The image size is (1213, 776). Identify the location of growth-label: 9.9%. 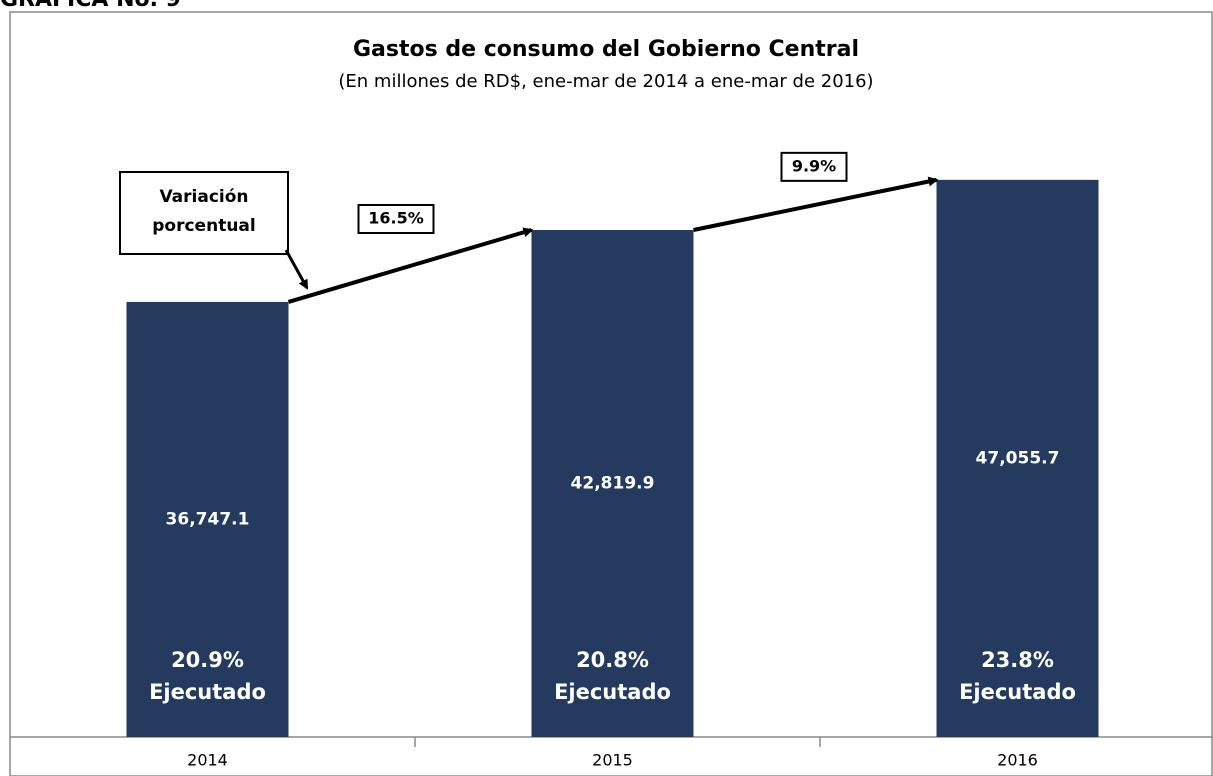
(814, 165).